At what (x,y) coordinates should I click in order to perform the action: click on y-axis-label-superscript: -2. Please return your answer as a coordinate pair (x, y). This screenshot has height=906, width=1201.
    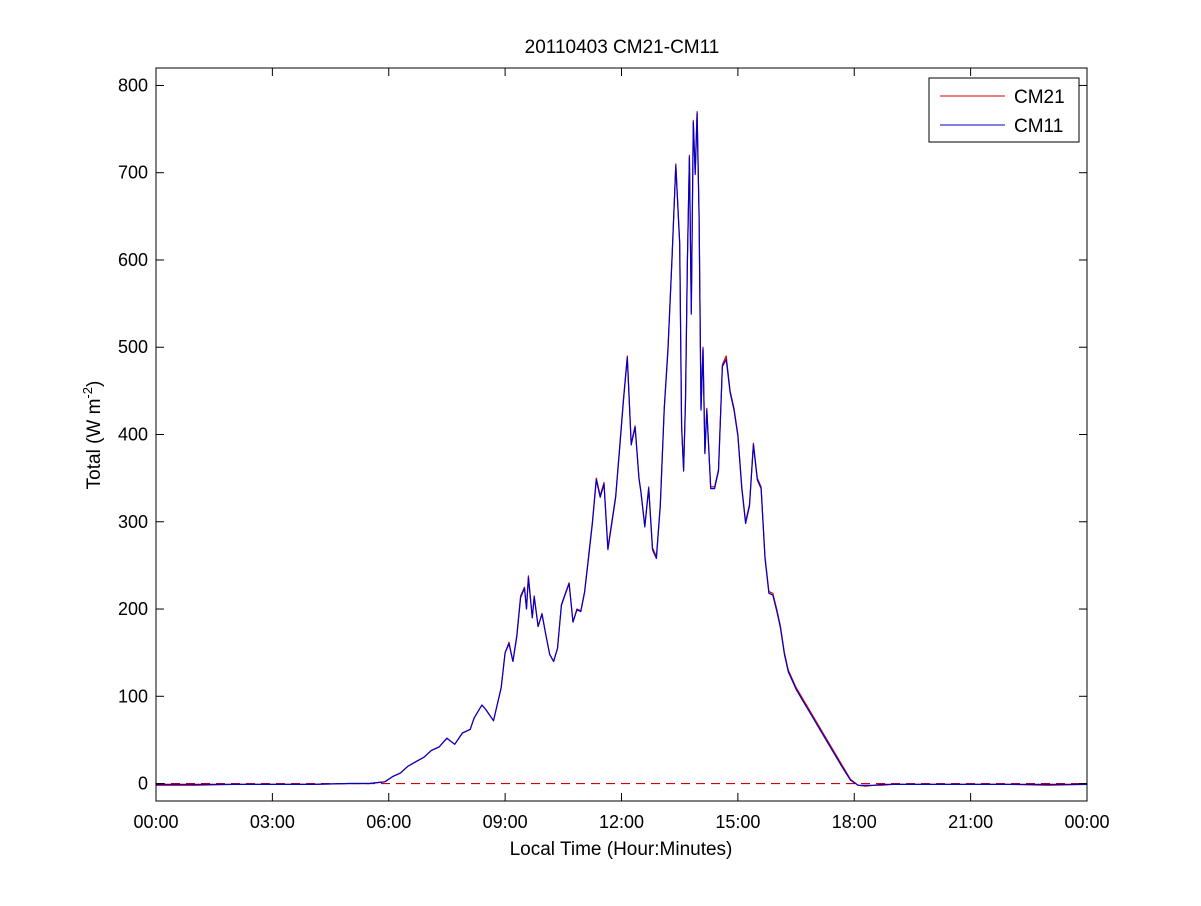
    Looking at the image, I should click on (87, 393).